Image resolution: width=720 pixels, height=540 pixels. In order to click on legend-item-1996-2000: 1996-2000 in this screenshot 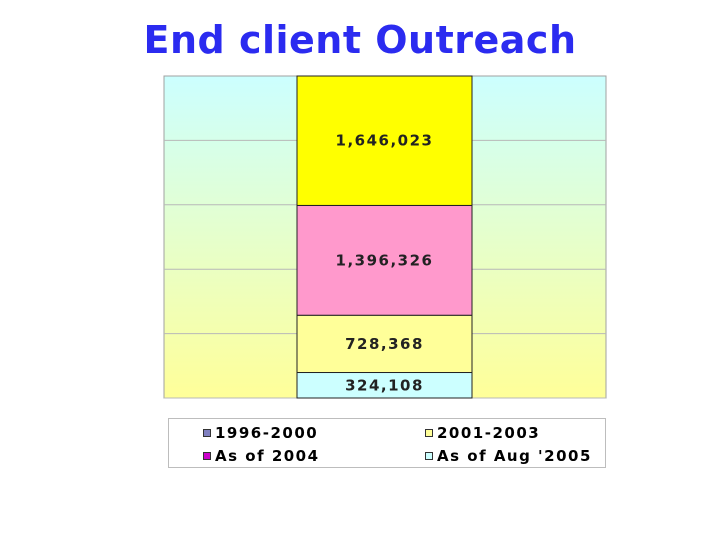, I will do `click(260, 433)`.